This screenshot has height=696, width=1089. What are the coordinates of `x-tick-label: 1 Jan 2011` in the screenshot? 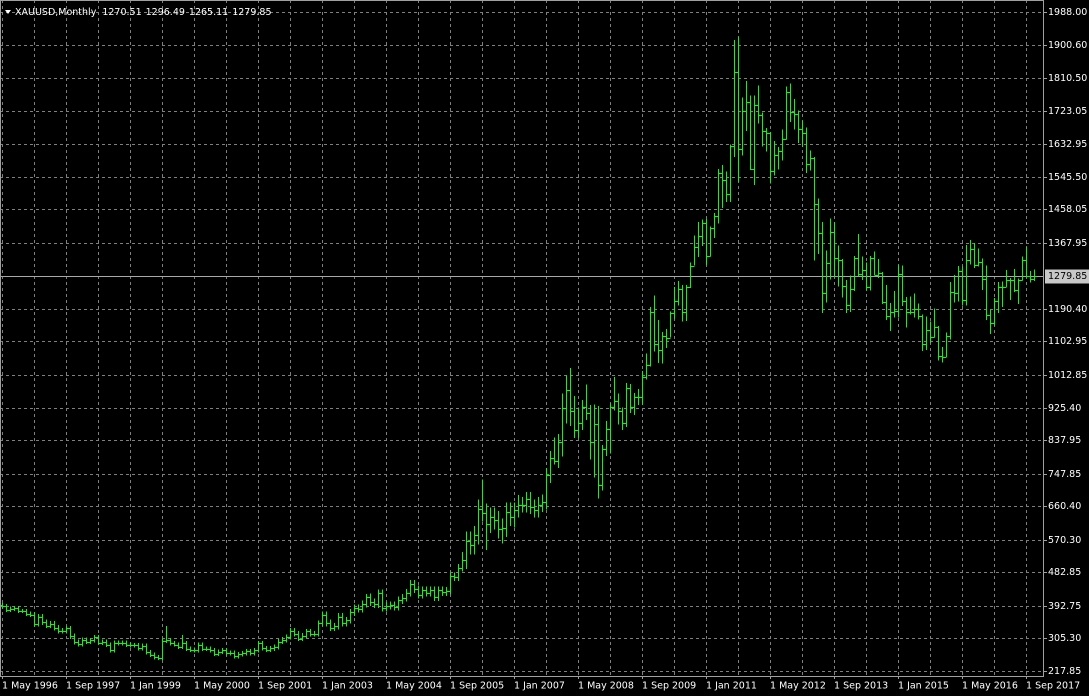 It's located at (731, 686).